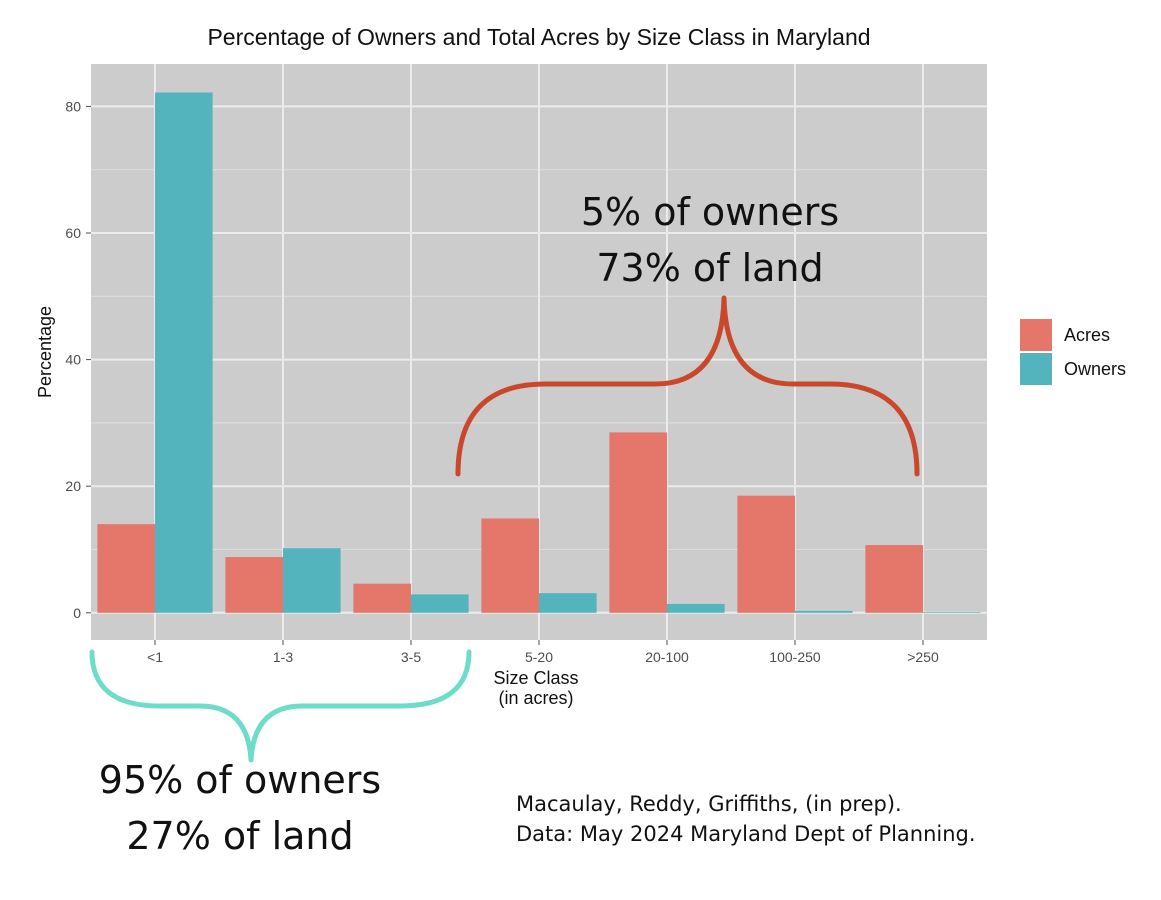  What do you see at coordinates (155, 657) in the screenshot?
I see `x-tick-label: <1` at bounding box center [155, 657].